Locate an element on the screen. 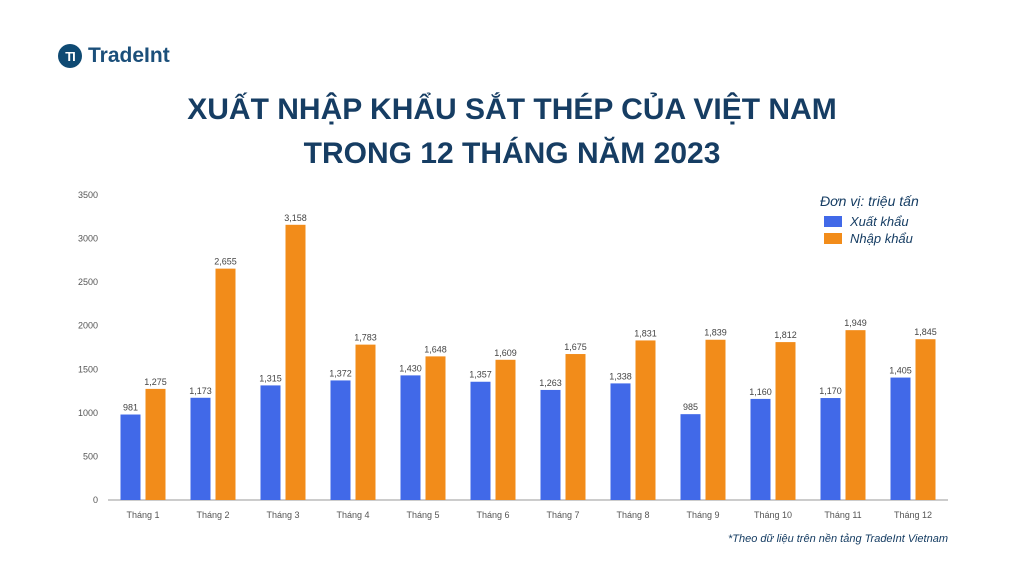 The height and width of the screenshot is (576, 1024). data-label-export: 1,338 is located at coordinates (620, 376).